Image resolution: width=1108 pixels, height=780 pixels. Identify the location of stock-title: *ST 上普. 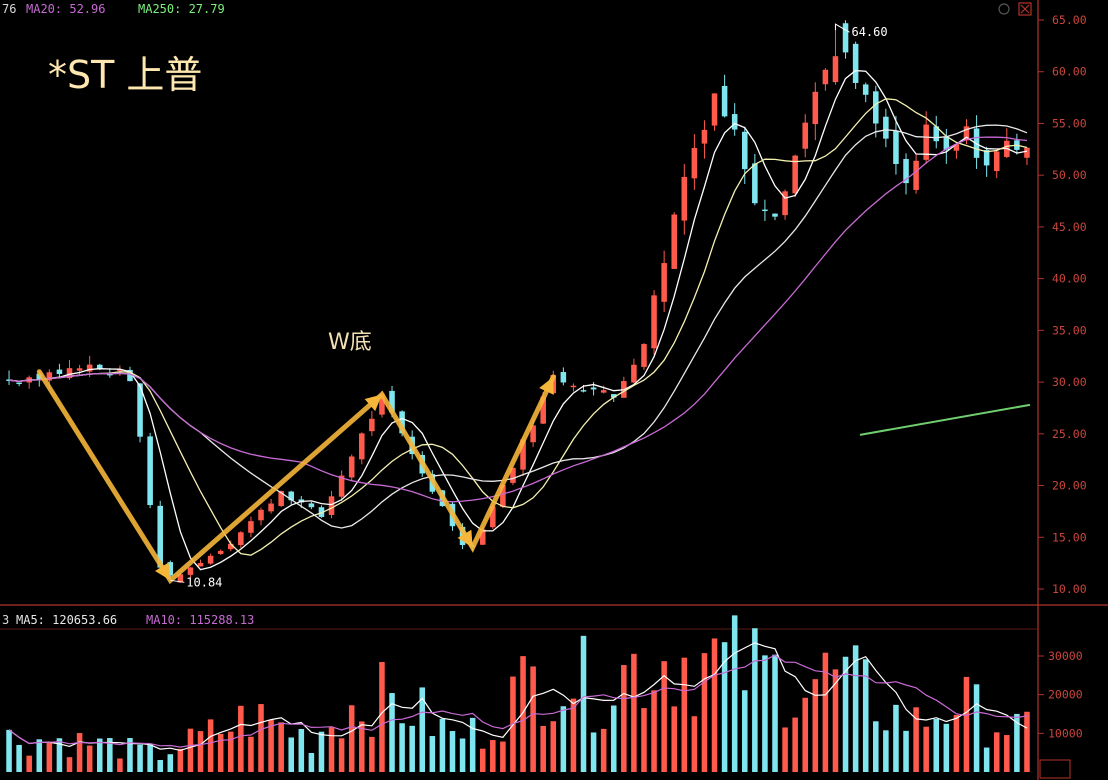
(125, 75).